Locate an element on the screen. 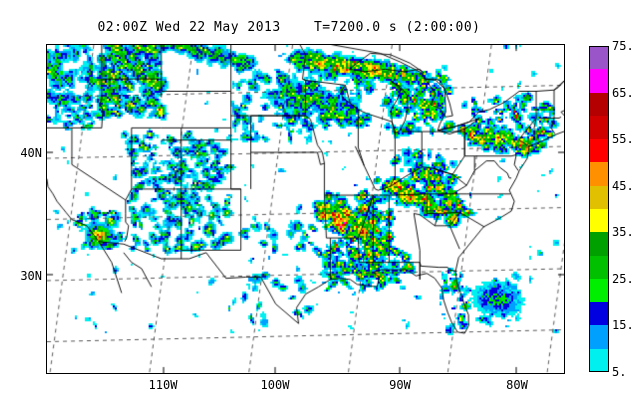 This screenshot has height=400, width=640. colorbar-tick-75: 75. is located at coordinates (623, 46).